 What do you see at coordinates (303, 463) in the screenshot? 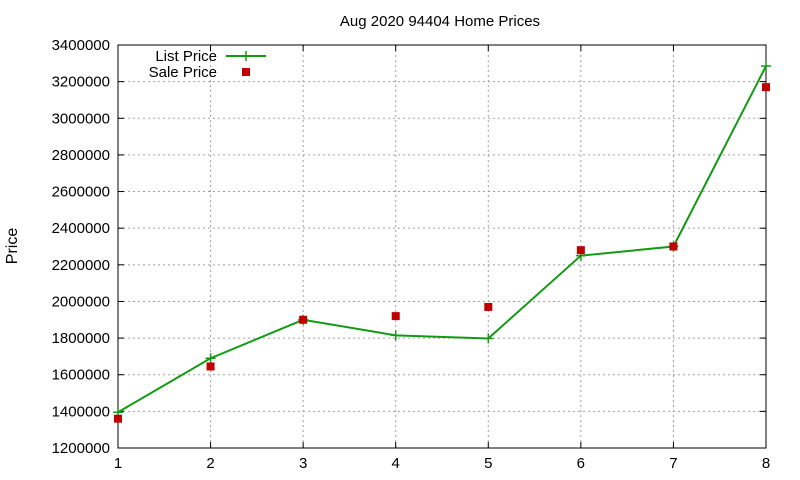
I see `x-tick-label: 3` at bounding box center [303, 463].